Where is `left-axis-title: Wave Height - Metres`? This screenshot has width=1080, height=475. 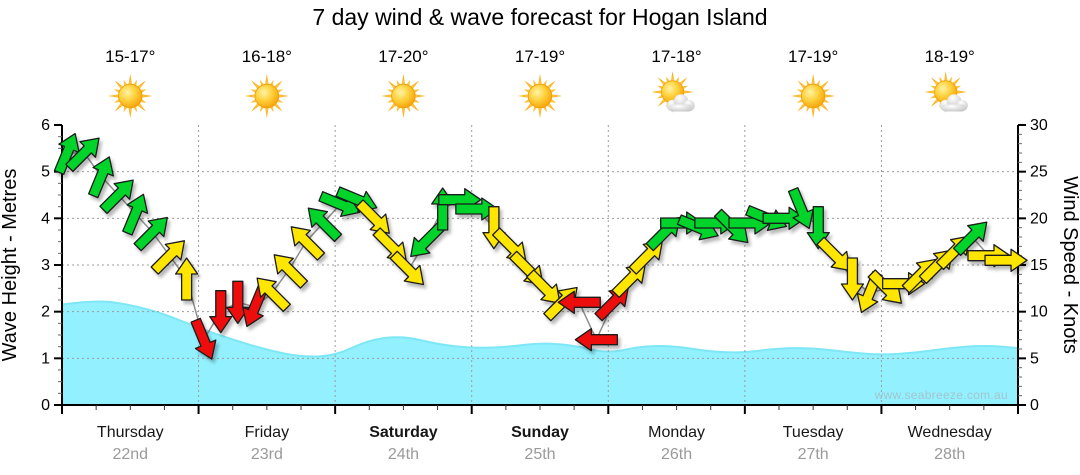 left-axis-title: Wave Height - Metres is located at coordinates (10, 265).